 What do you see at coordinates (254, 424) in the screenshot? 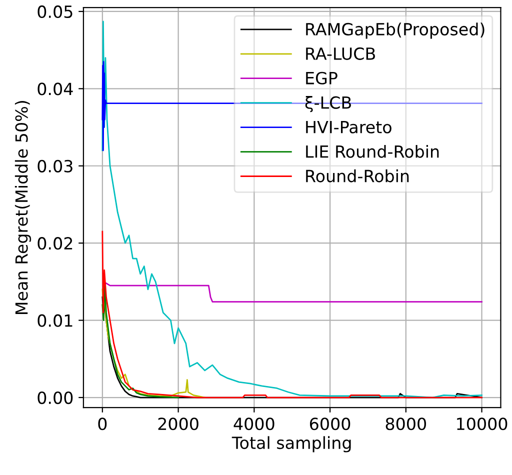
I see `x-tick-label: 4000` at bounding box center [254, 424].